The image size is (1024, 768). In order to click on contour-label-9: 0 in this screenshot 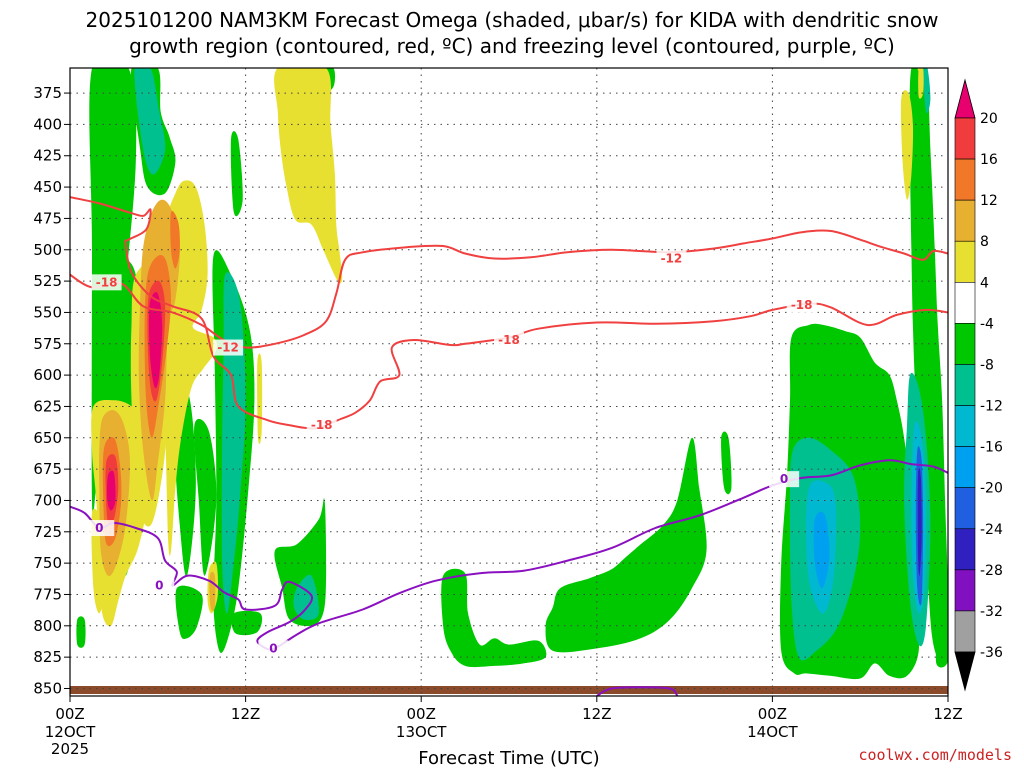, I will do `click(784, 479)`.